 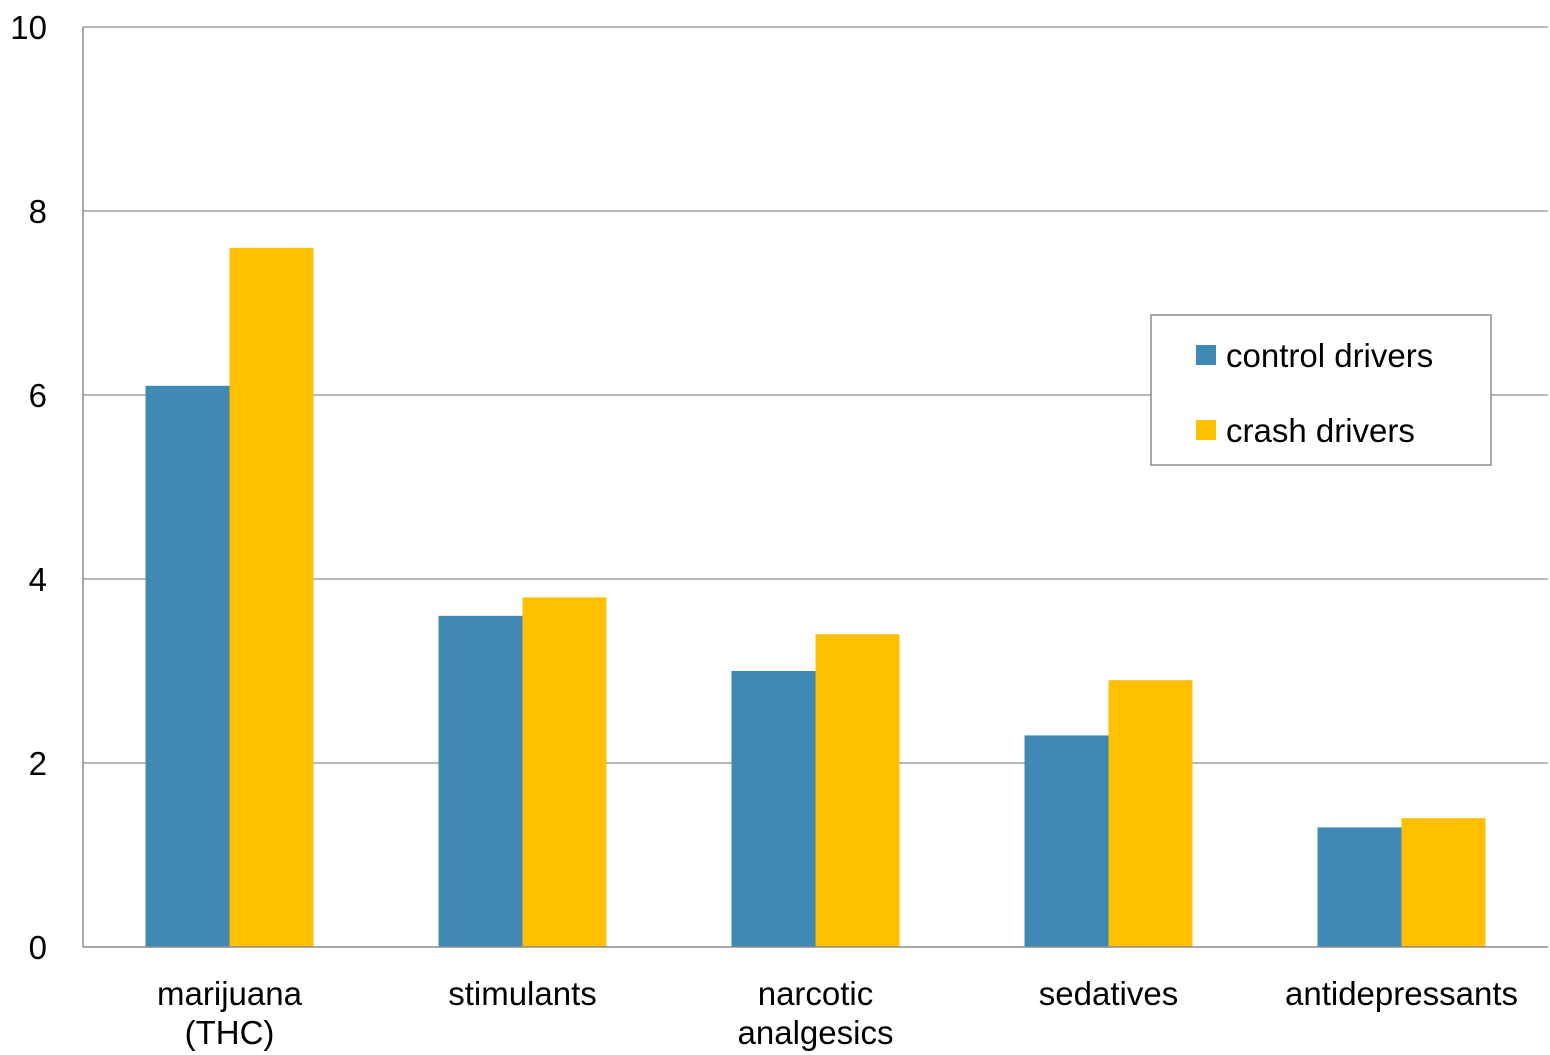 I want to click on y-tick-label: 0, so click(x=38, y=947).